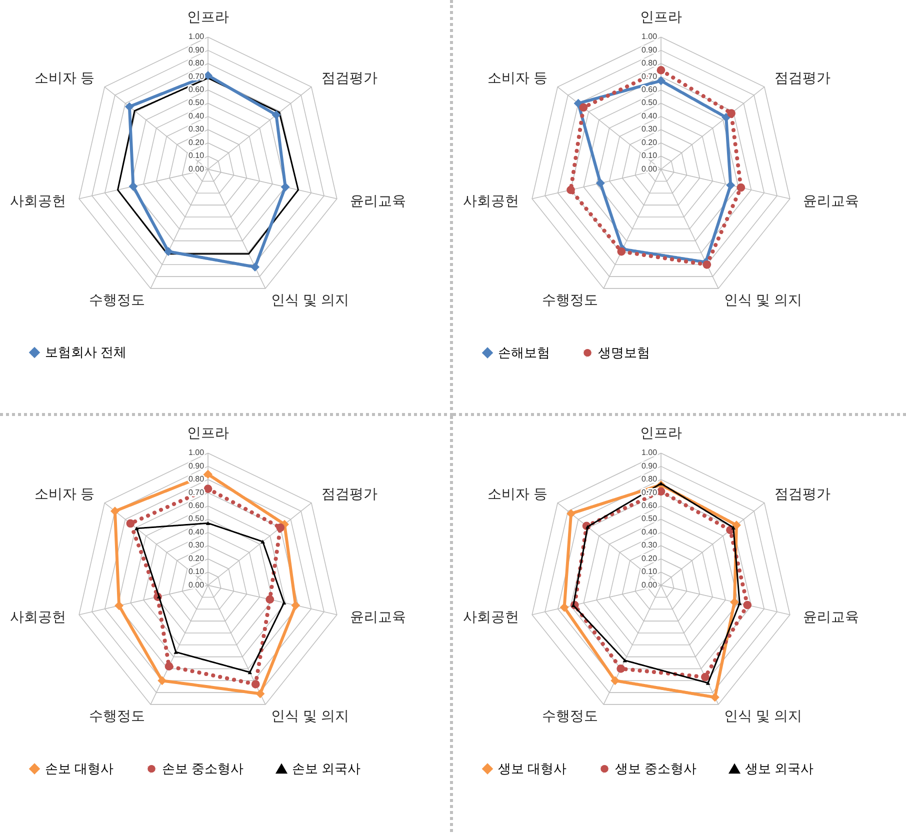  What do you see at coordinates (86, 352) in the screenshot?
I see `legend-label: 보험회사 전체` at bounding box center [86, 352].